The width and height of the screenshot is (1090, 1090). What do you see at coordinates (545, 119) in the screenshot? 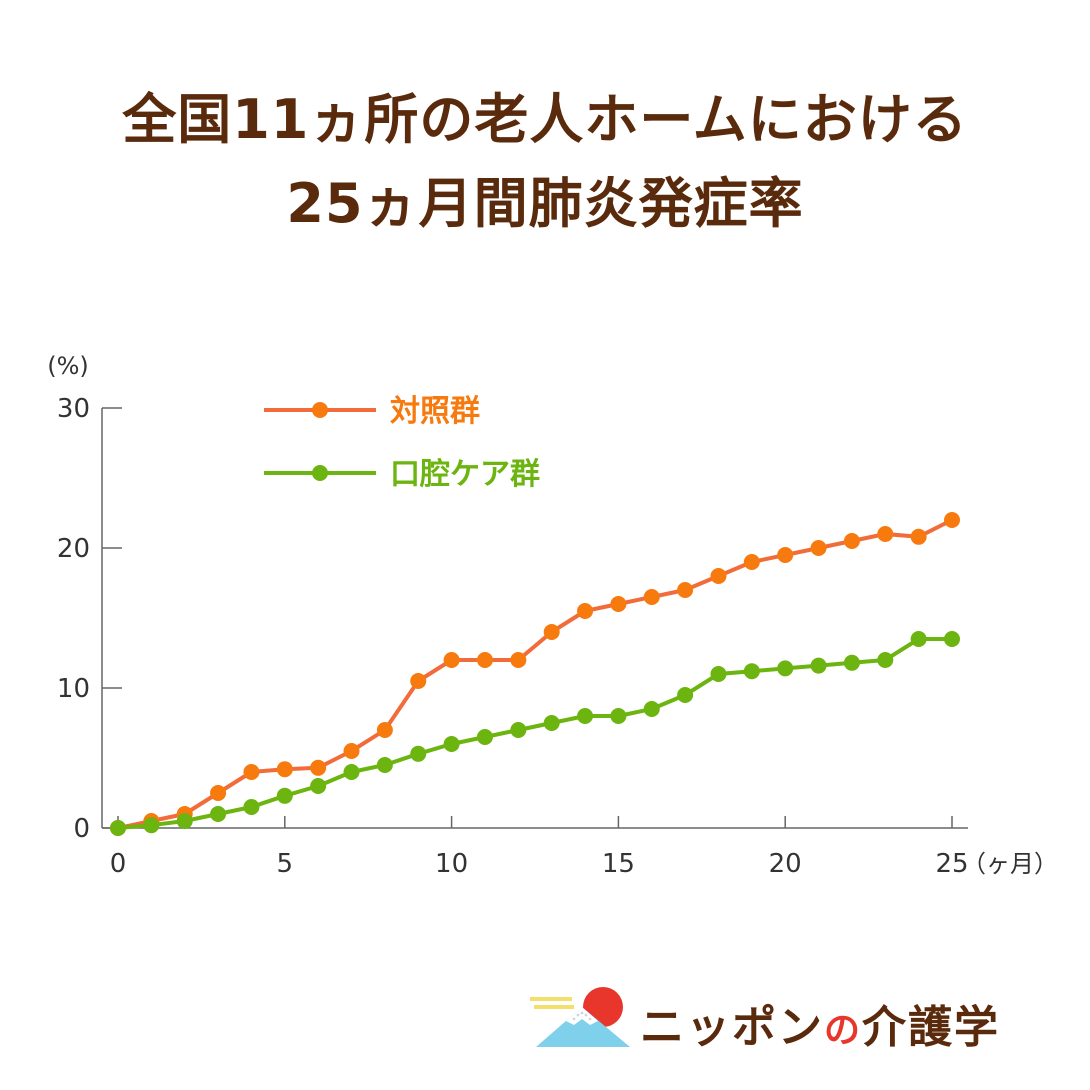
I see `chart-title-line1: 全国11ヵ所の老人ホームにおける` at bounding box center [545, 119].